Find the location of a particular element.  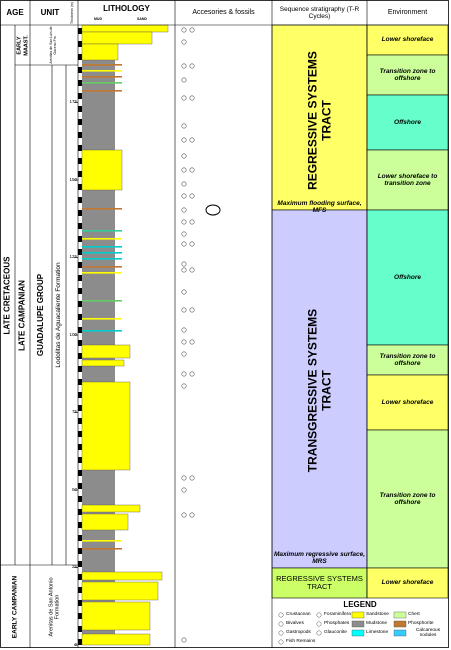

legend-item: Chert is located at coordinates (414, 615).